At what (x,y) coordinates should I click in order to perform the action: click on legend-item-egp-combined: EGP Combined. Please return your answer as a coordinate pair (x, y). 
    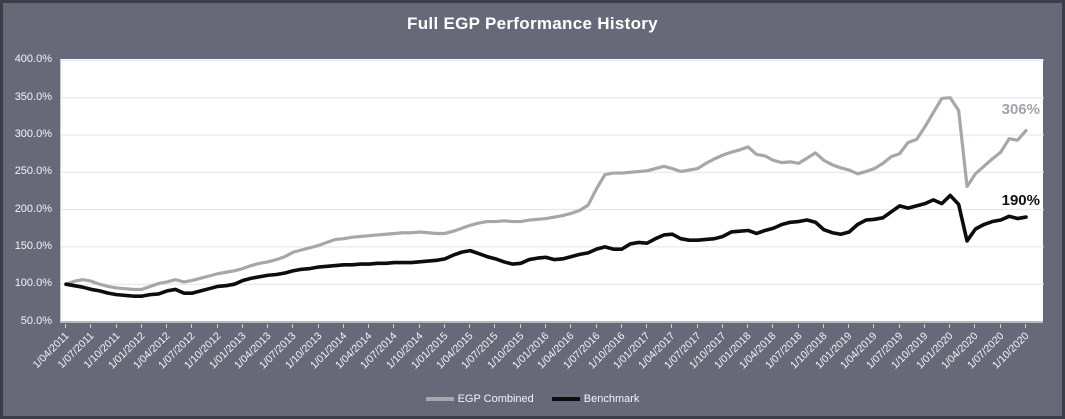
    Looking at the image, I should click on (479, 399).